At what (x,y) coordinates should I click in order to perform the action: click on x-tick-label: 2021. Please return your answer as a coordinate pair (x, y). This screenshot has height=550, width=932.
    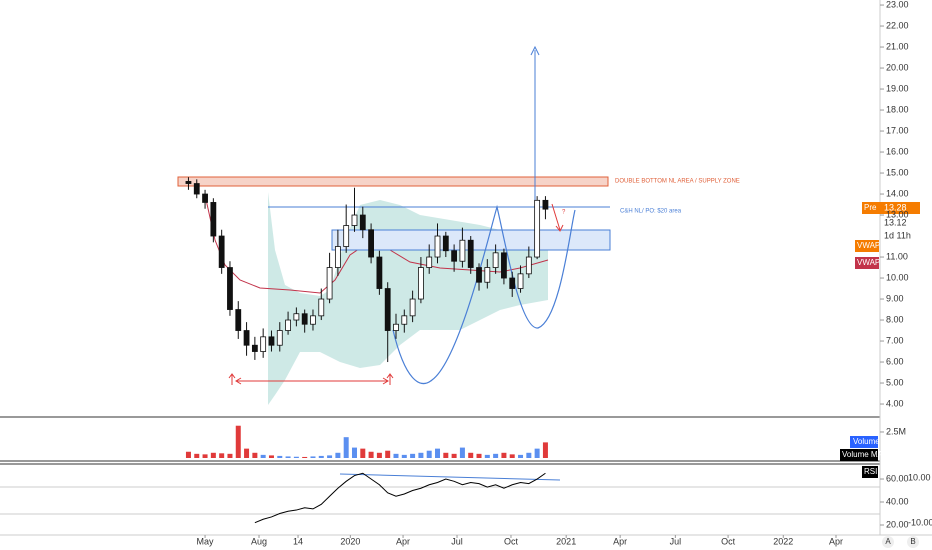
    Looking at the image, I should click on (566, 541).